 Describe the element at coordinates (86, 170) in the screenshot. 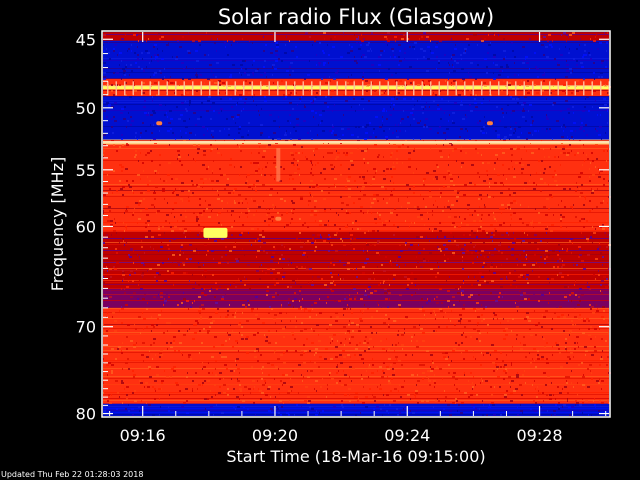

I see `y-tick-label: 55` at that location.